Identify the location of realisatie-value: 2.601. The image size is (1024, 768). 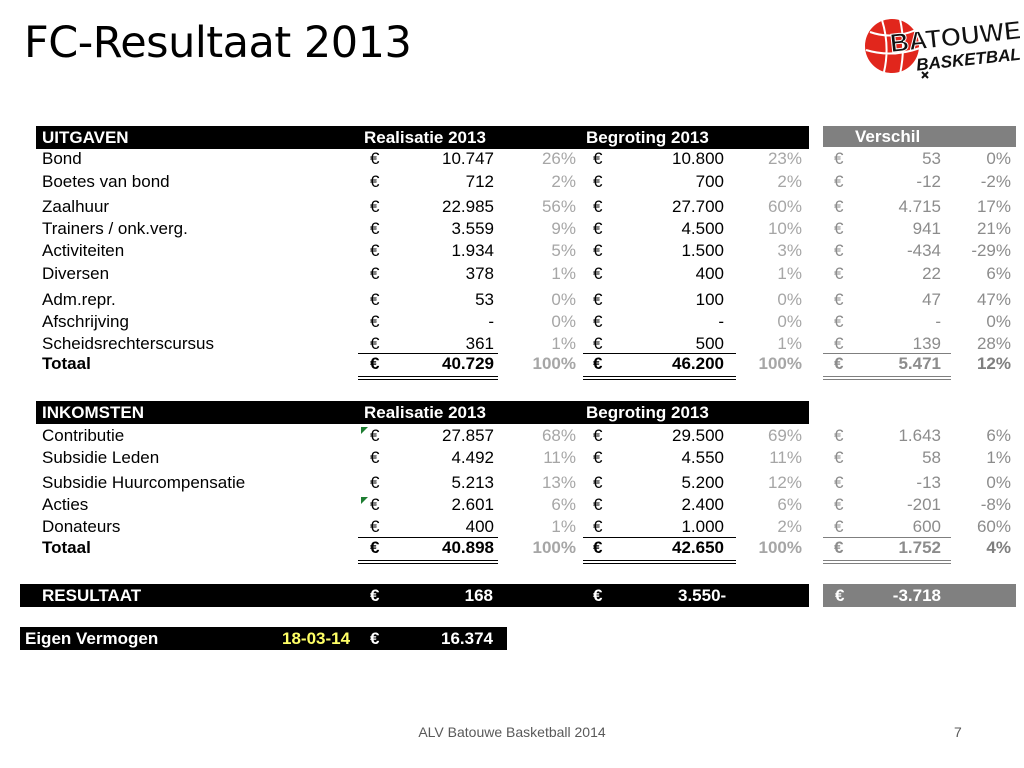
(472, 504).